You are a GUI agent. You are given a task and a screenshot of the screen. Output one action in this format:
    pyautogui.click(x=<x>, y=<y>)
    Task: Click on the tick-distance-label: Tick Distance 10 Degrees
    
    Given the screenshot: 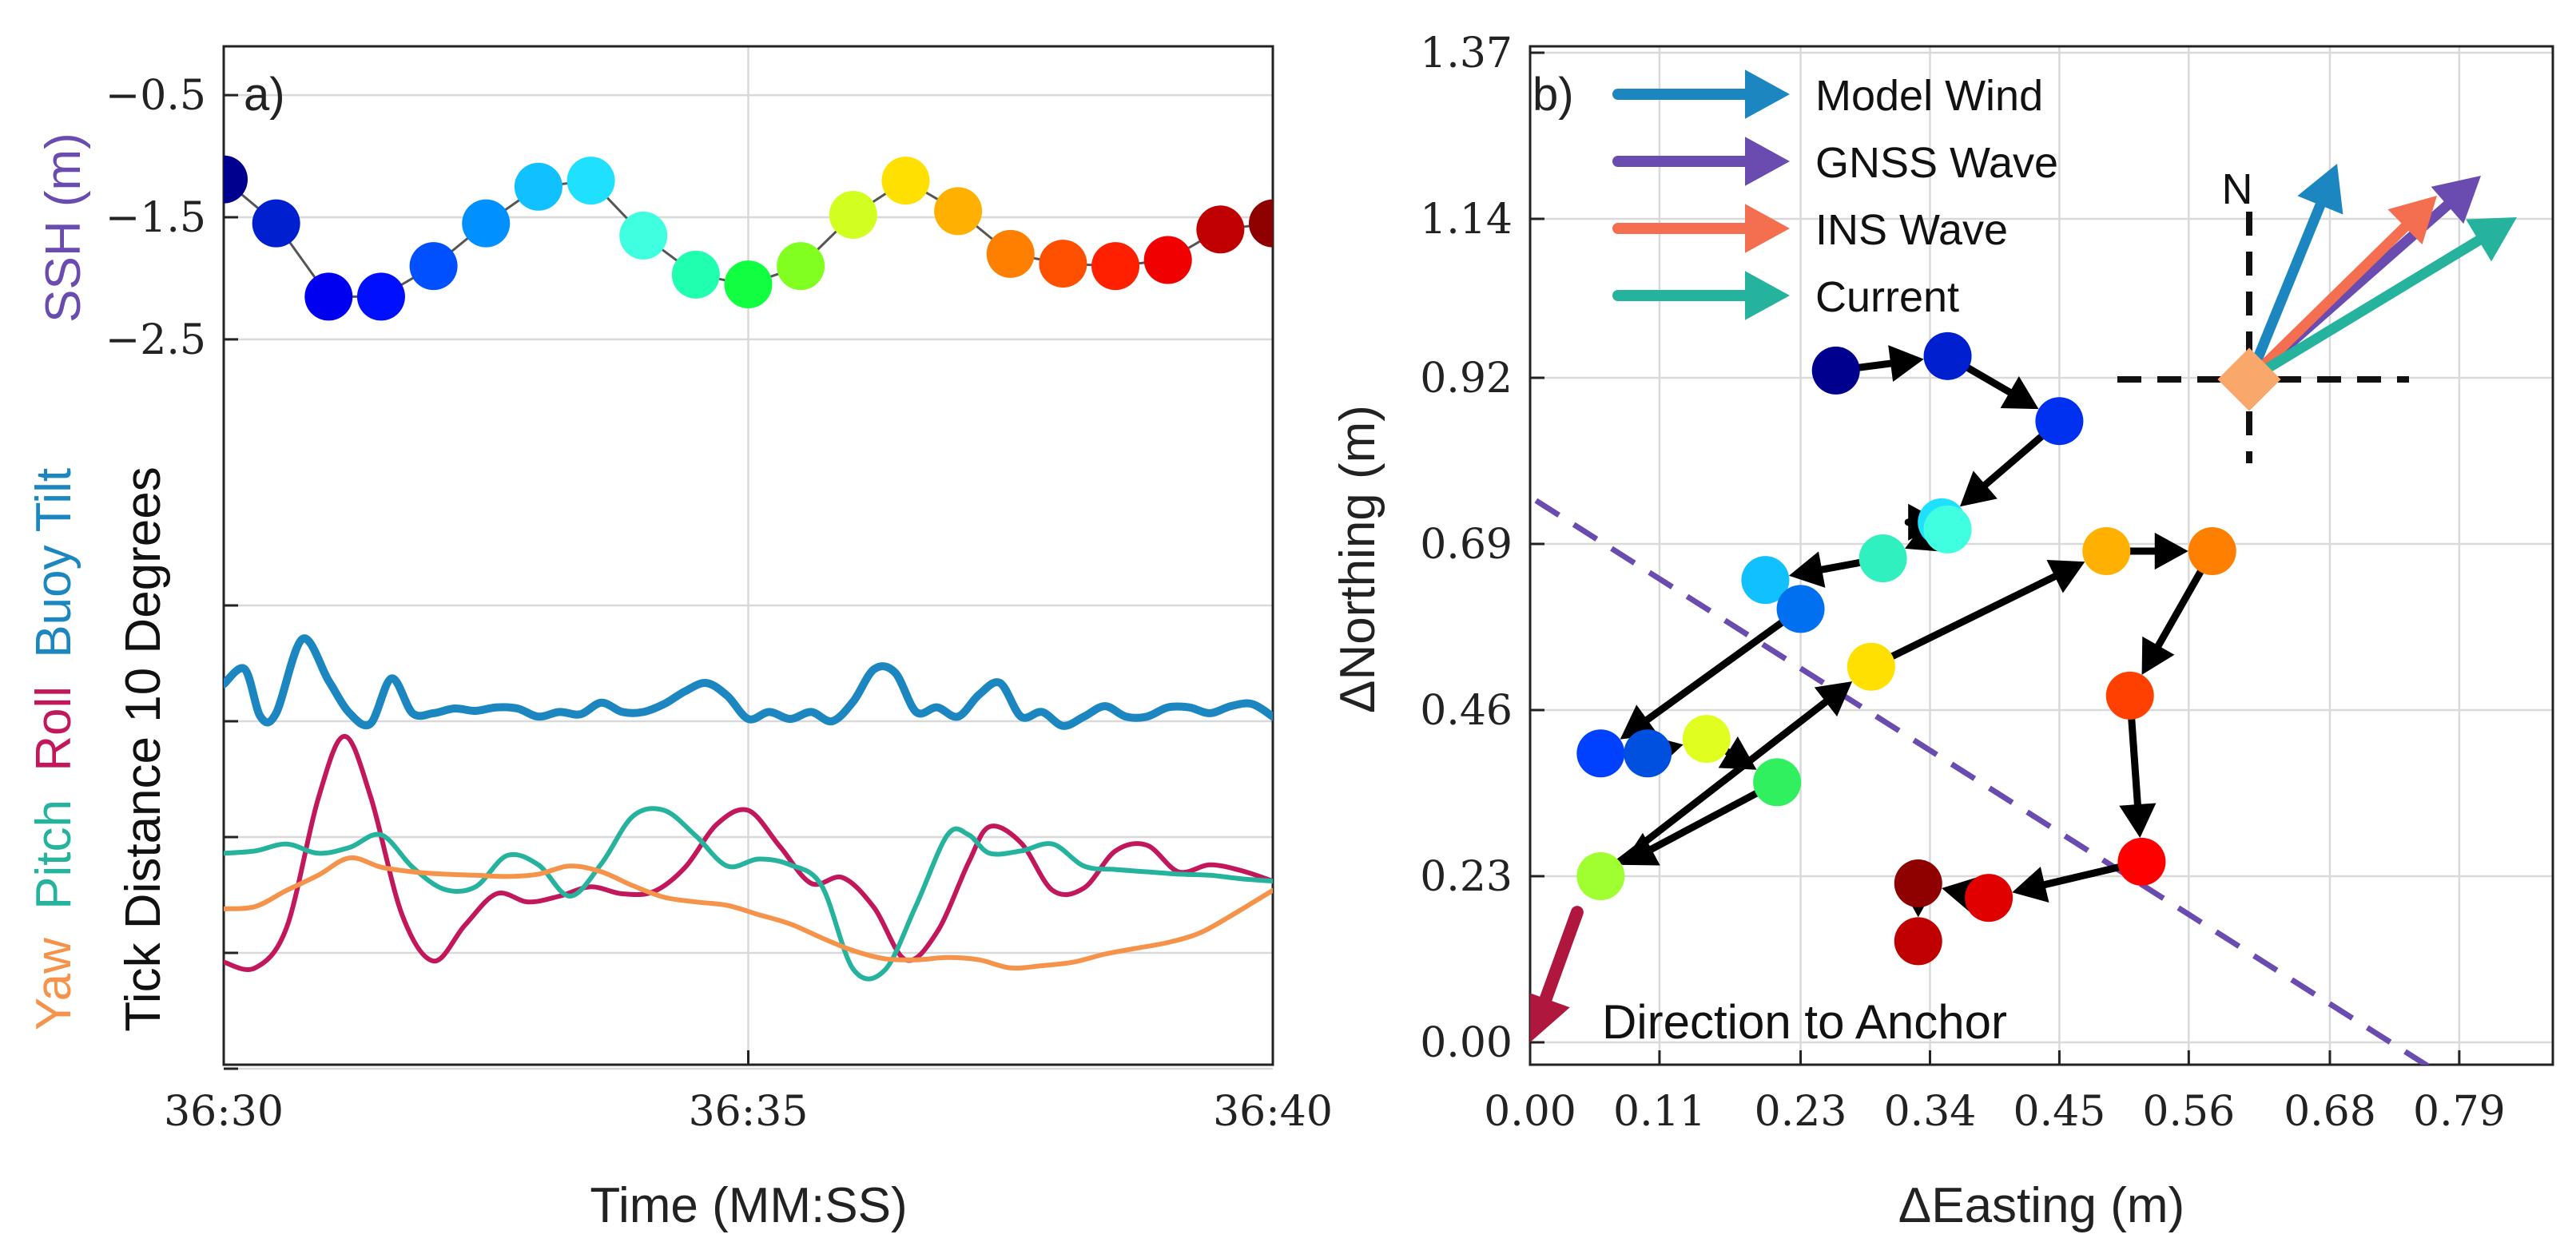 What is the action you would take?
    pyautogui.click(x=143, y=749)
    